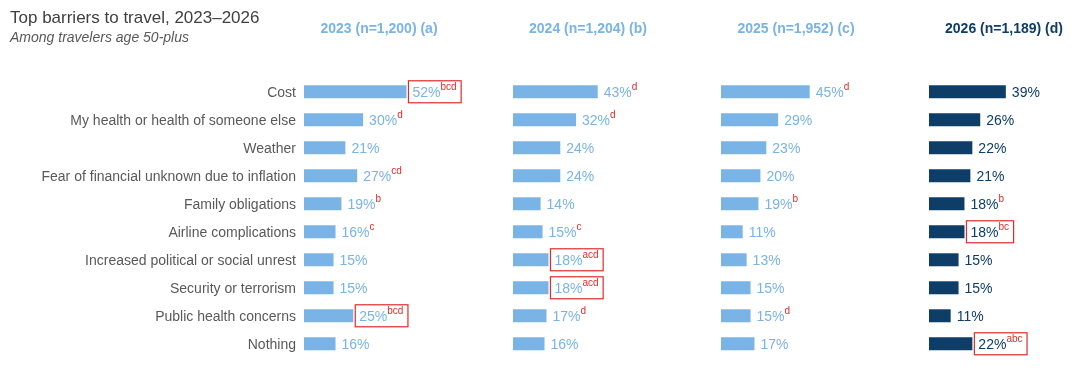 The height and width of the screenshot is (378, 1080). What do you see at coordinates (386, 118) in the screenshot?
I see `data-label: 30%$^{d}$` at bounding box center [386, 118].